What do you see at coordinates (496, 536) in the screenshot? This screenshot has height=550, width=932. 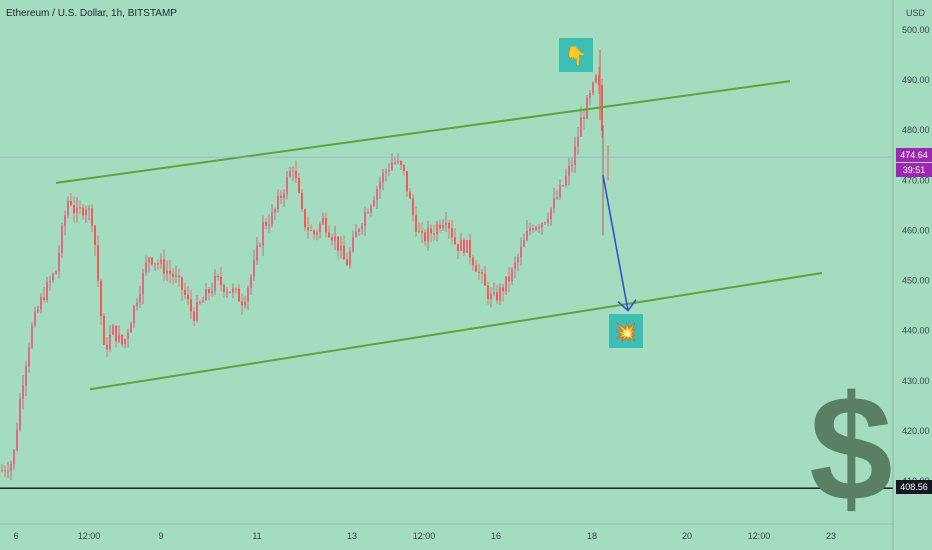 I see `time-tick-label: 16` at bounding box center [496, 536].